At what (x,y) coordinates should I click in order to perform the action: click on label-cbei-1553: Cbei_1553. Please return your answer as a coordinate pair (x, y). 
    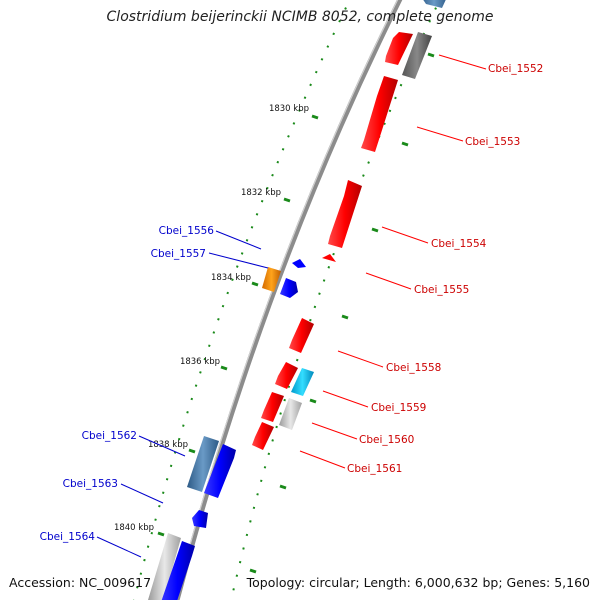
    Looking at the image, I should click on (492, 142).